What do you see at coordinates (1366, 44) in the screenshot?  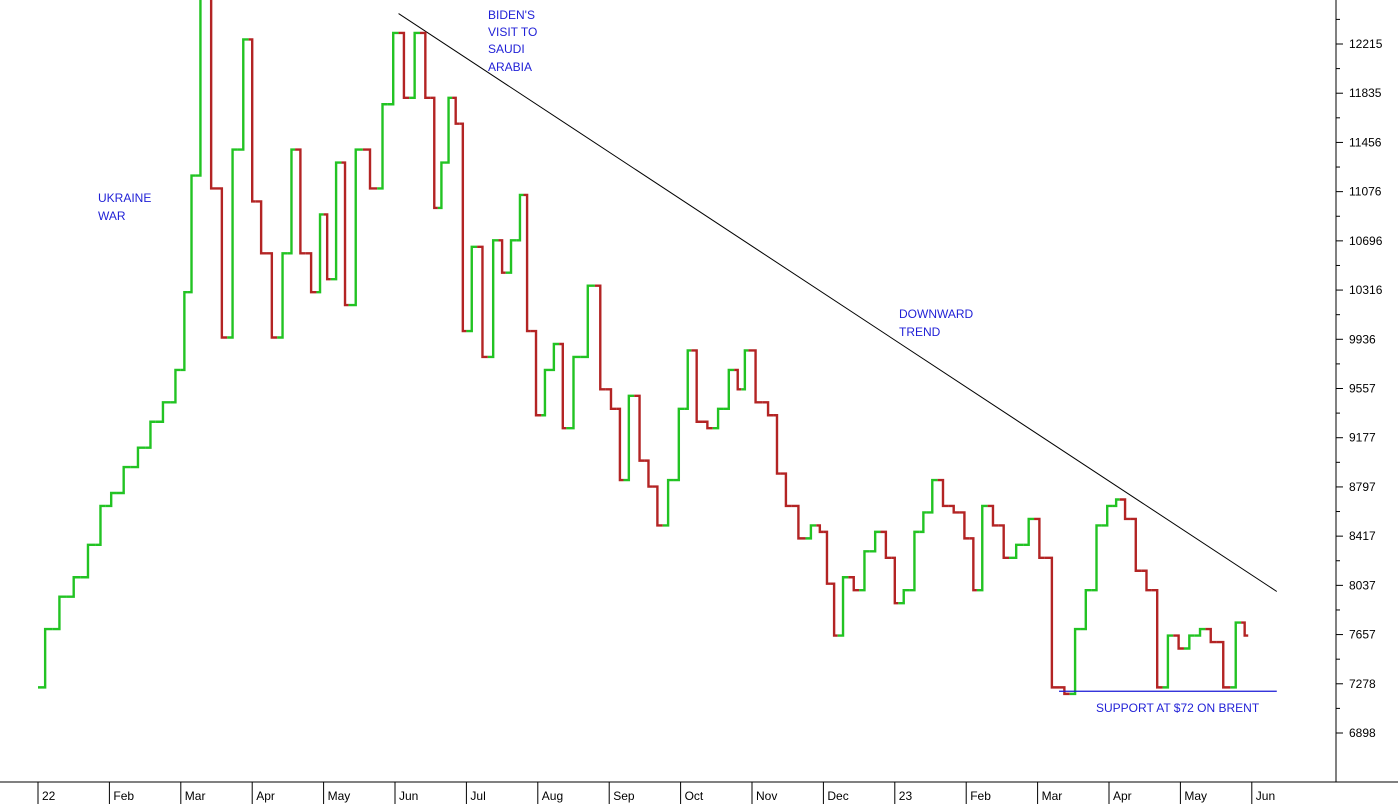 I see `y-tick-label: 12215` at bounding box center [1366, 44].